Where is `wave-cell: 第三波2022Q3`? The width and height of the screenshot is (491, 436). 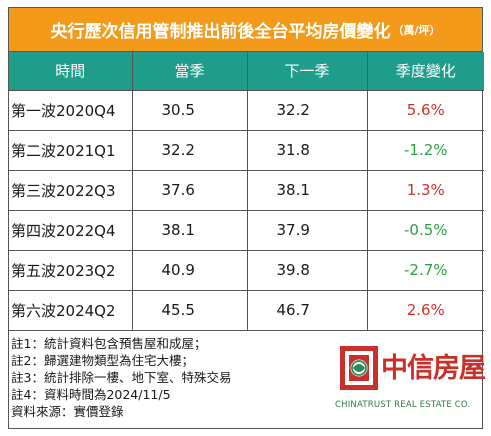
wave-cell: 第三波2022Q3 is located at coordinates (71, 190).